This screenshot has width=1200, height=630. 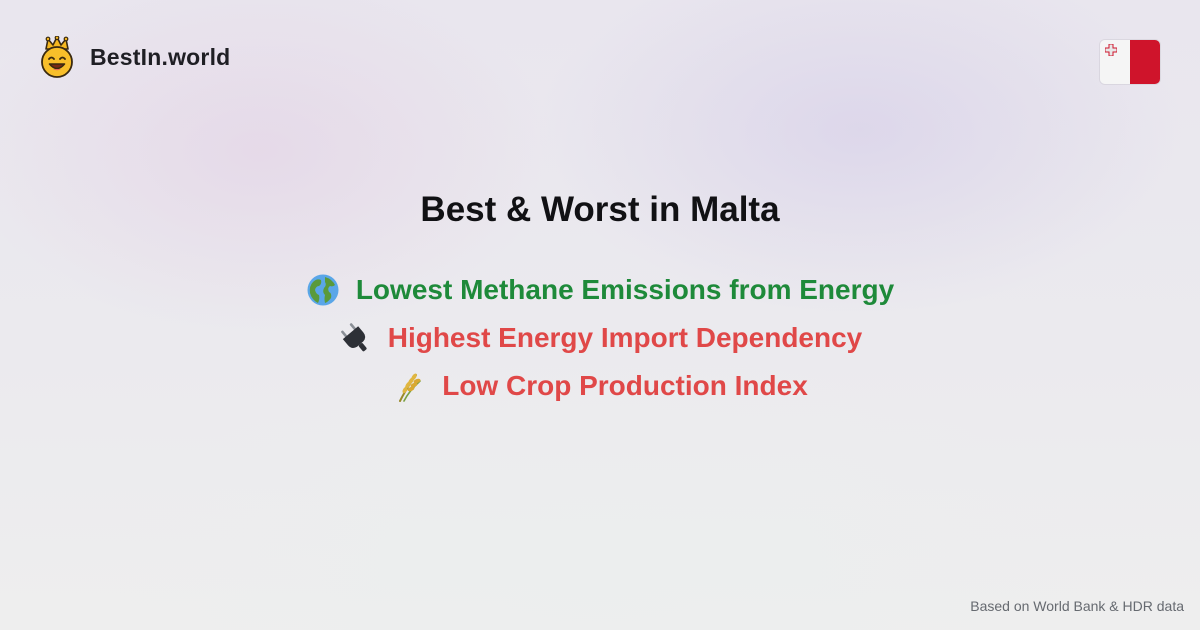 What do you see at coordinates (1077, 606) in the screenshot?
I see `data-source-note: Based on World Bank & HDR data` at bounding box center [1077, 606].